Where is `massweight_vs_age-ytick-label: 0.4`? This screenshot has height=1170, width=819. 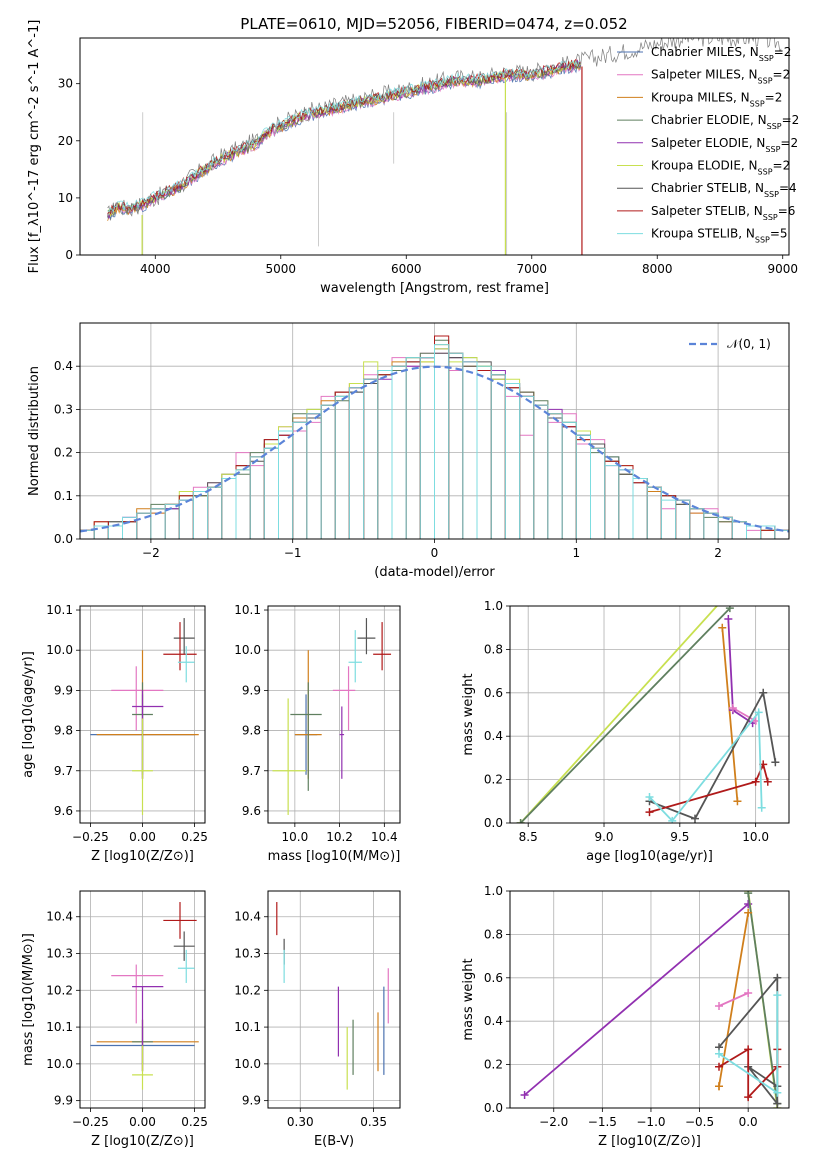 massweight_vs_age-ytick-label: 0.4 is located at coordinates (493, 736).